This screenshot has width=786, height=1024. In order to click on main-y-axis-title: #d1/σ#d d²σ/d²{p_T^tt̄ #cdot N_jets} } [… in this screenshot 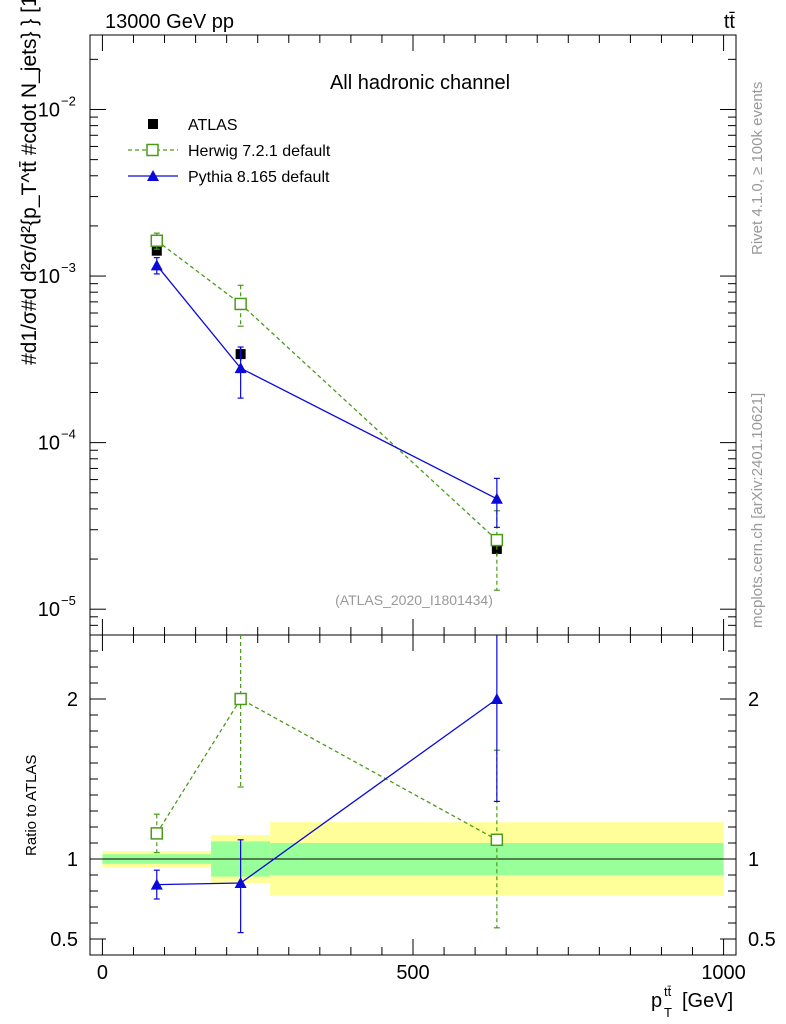, I will do `click(29, 182)`.